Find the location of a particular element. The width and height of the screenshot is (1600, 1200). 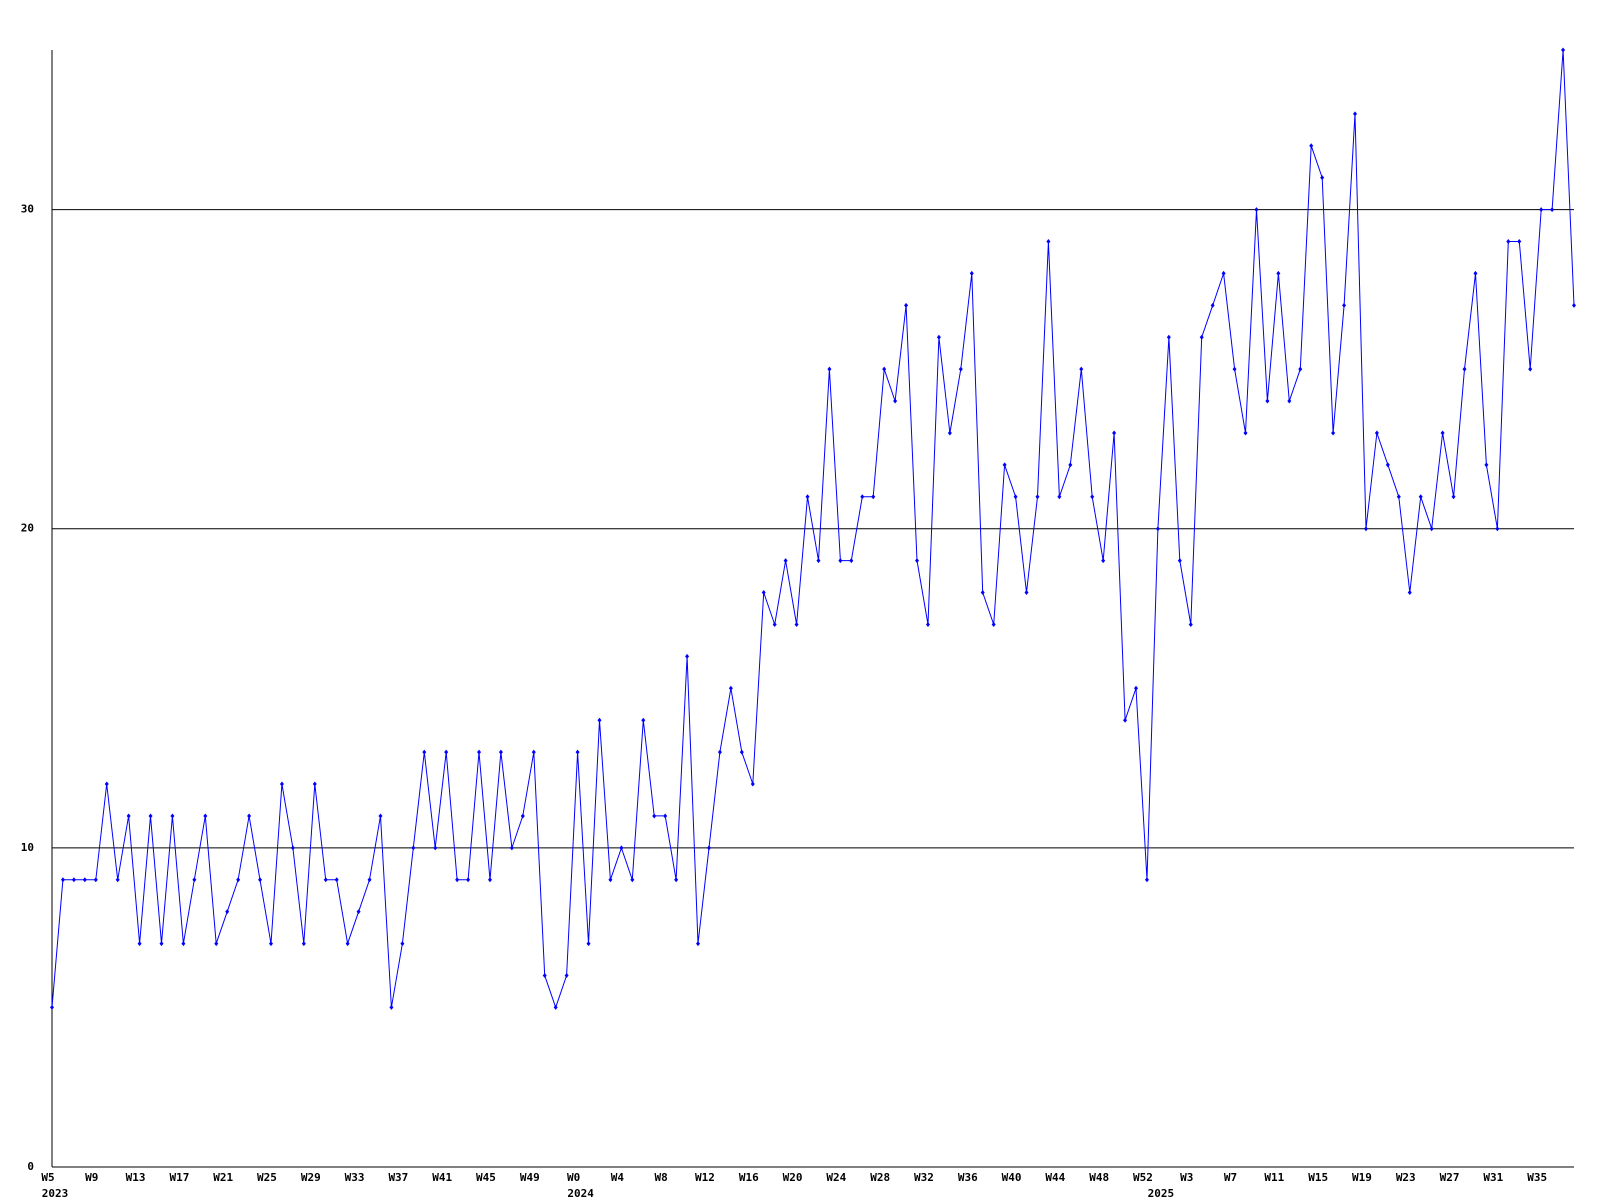

x-tick-label: W23 is located at coordinates (1406, 1177).